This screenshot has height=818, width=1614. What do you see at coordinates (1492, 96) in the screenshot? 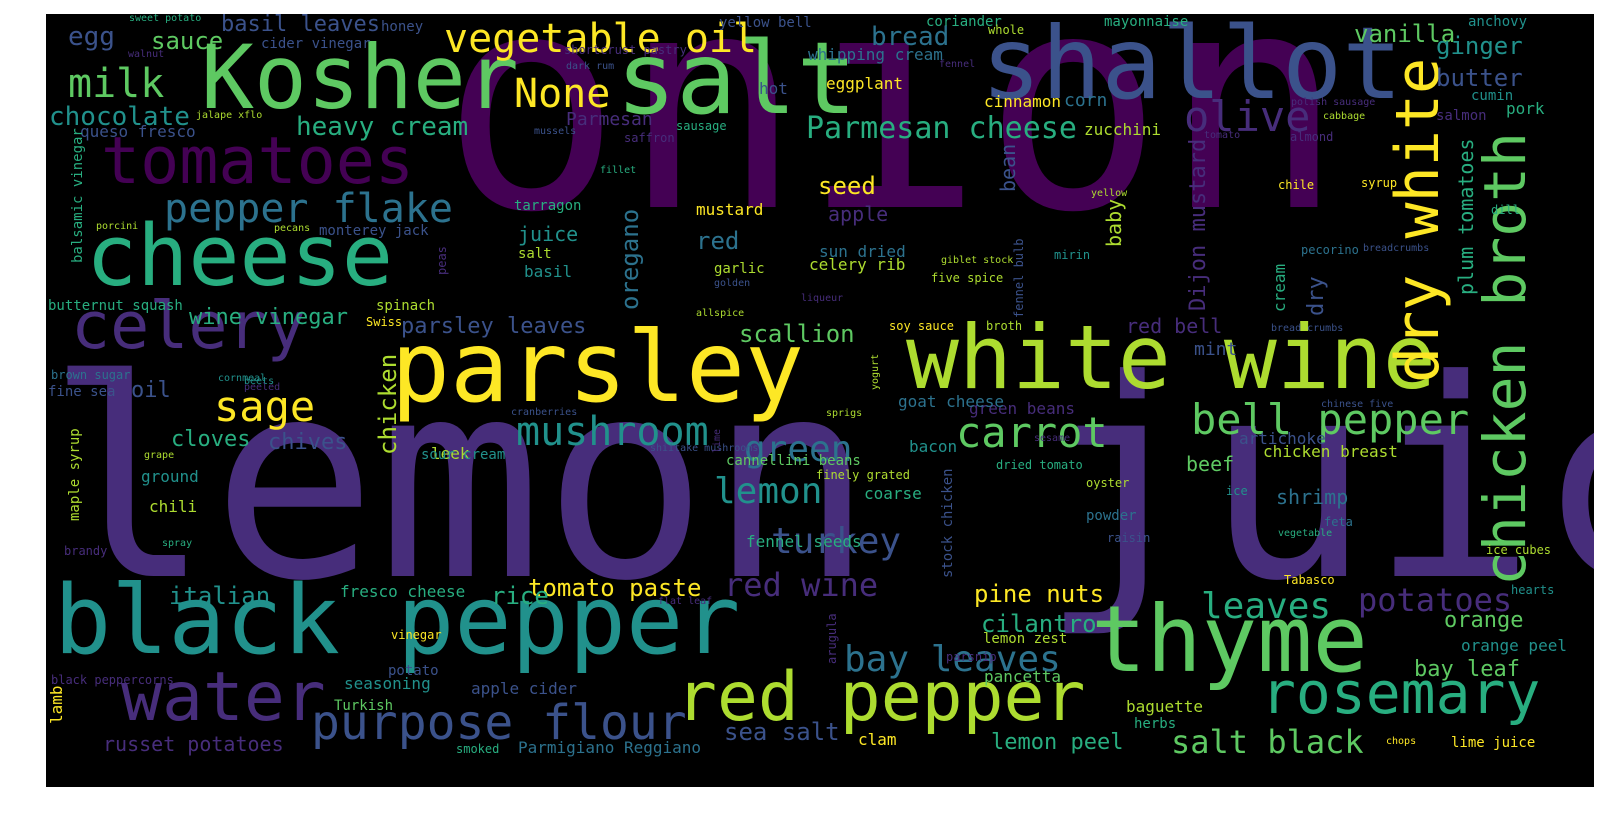
I see `word-cumin: cumin` at bounding box center [1492, 96].